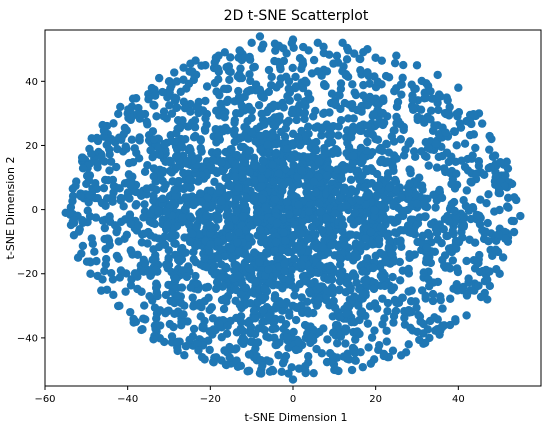  Describe the element at coordinates (27, 338) in the screenshot. I see `y-tick-label: −40` at that location.